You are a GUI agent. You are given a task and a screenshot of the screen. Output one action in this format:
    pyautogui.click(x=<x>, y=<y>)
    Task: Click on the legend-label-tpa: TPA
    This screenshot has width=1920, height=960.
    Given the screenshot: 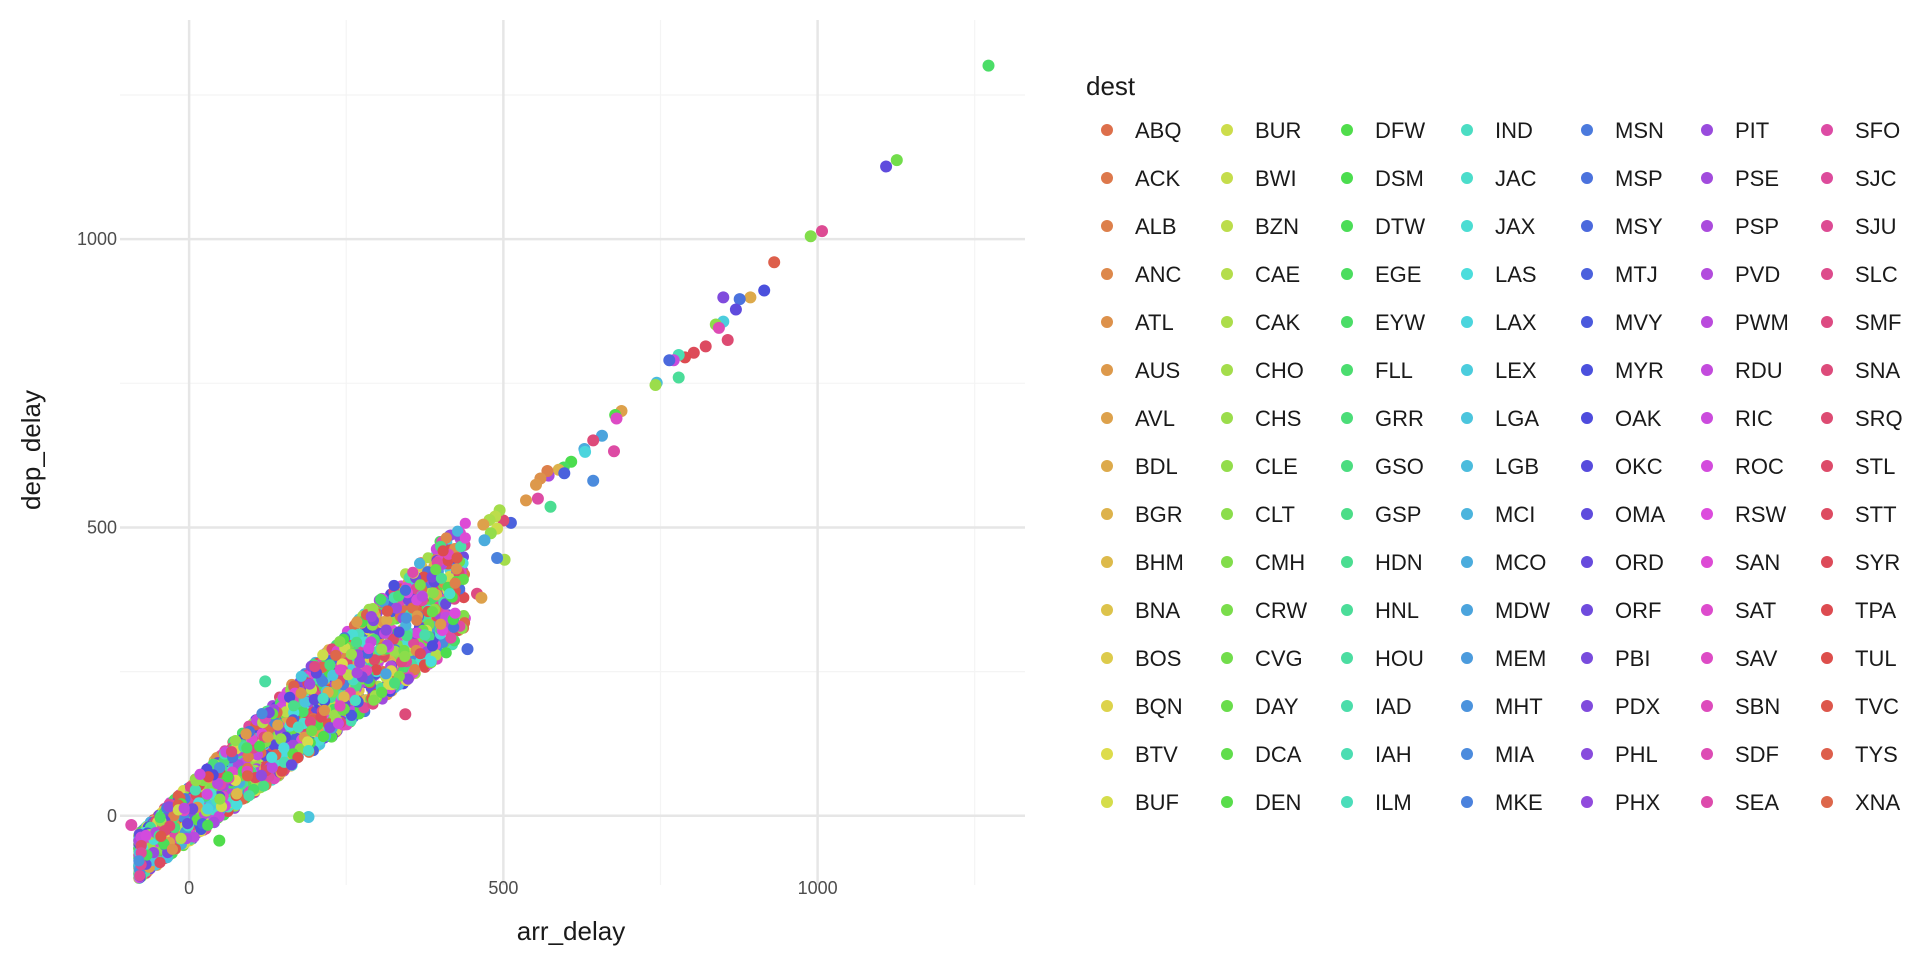 What is the action you would take?
    pyautogui.click(x=1875, y=610)
    